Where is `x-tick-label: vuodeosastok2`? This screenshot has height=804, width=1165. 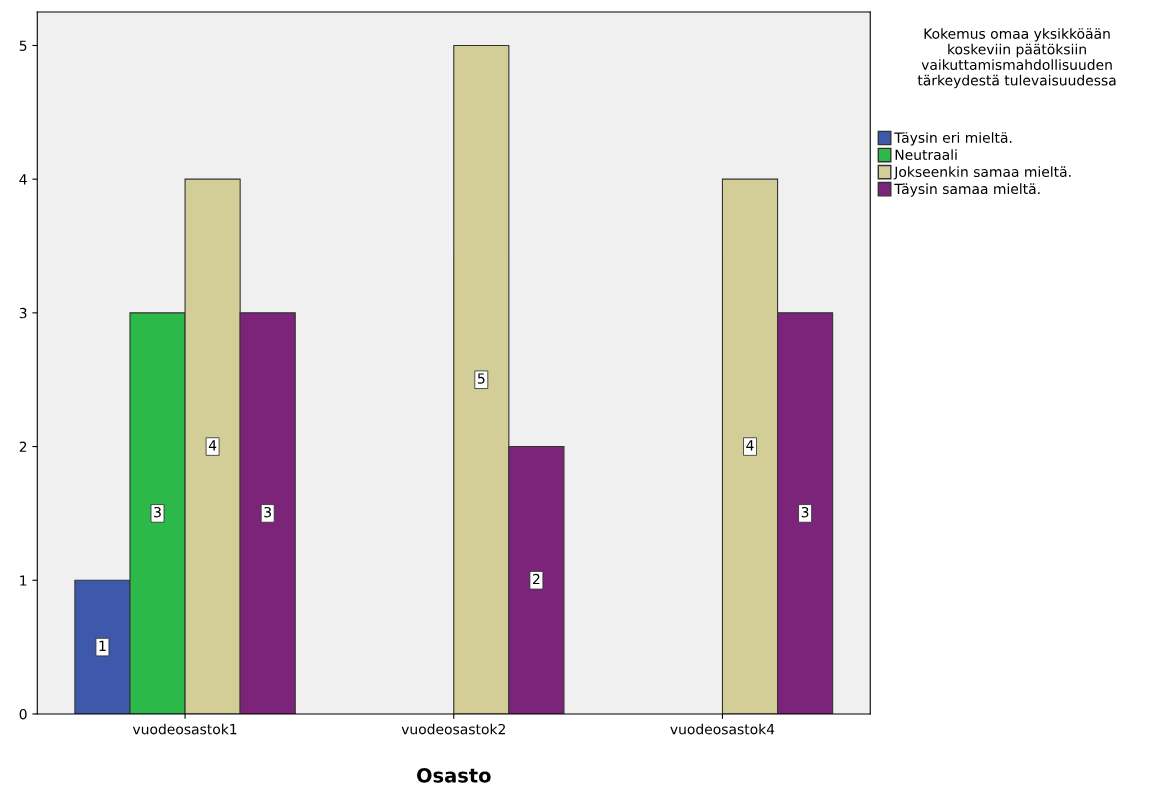
x-tick-label: vuodeosastok2 is located at coordinates (453, 729).